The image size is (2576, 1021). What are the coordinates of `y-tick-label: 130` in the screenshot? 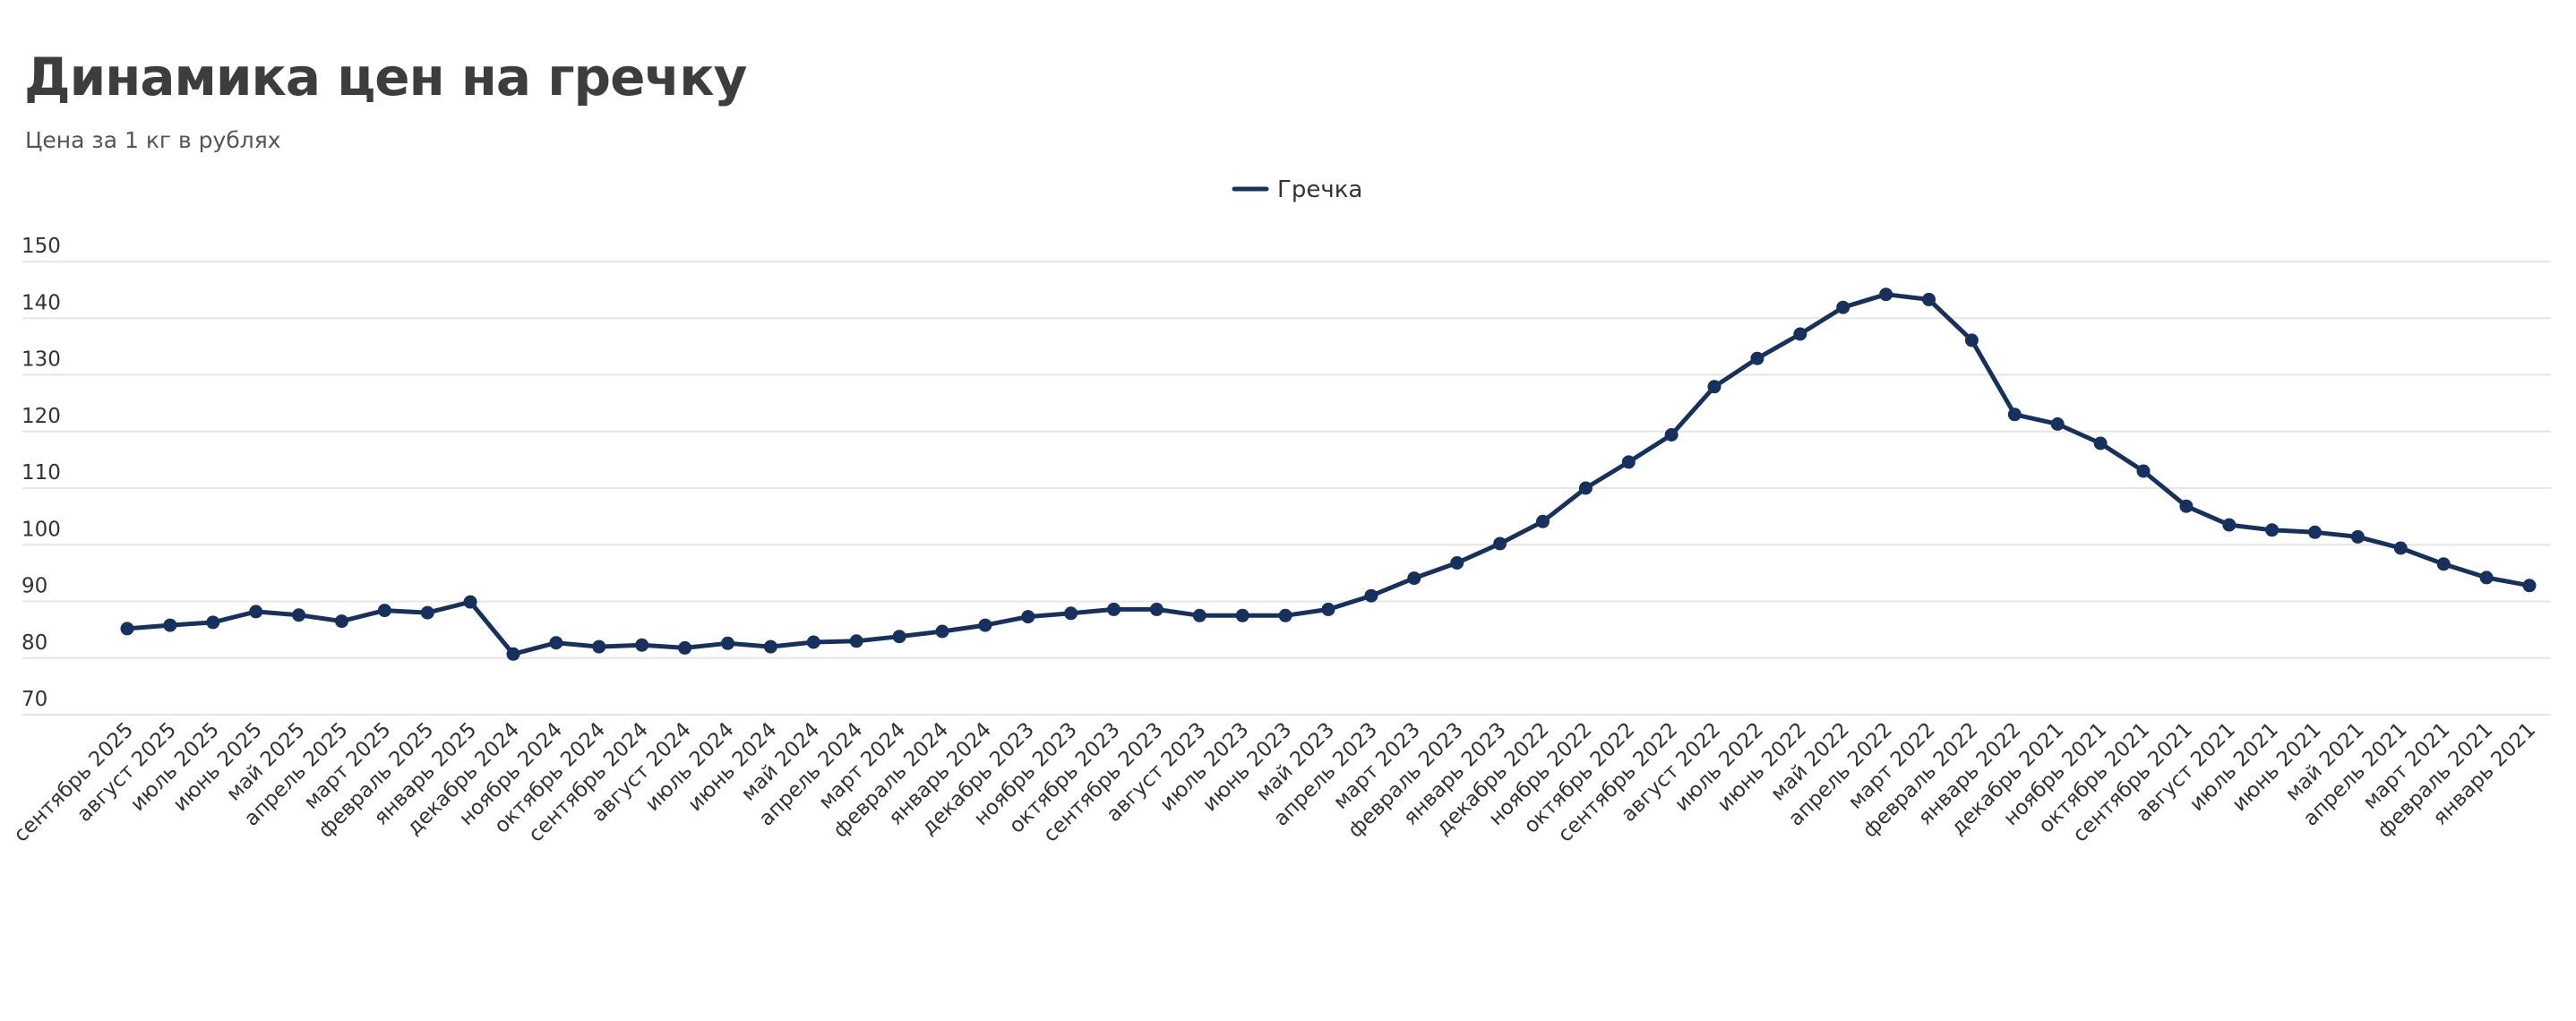 It's located at (41, 360).